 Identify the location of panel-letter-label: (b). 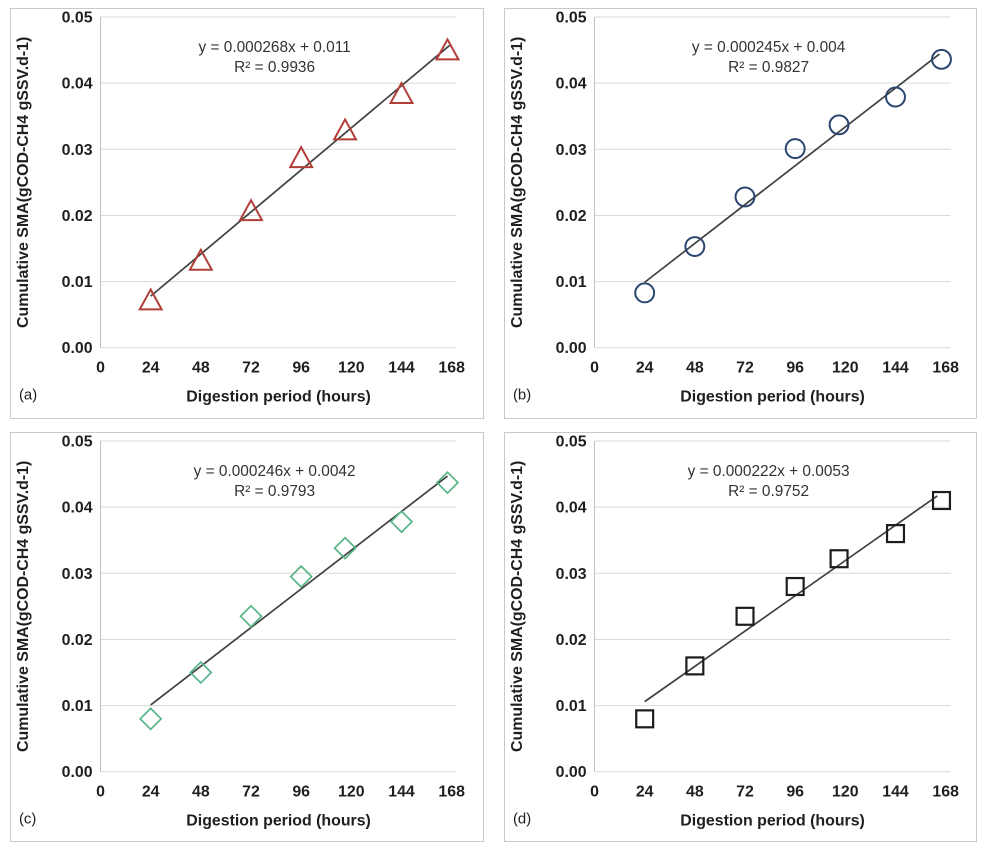
(521, 395).